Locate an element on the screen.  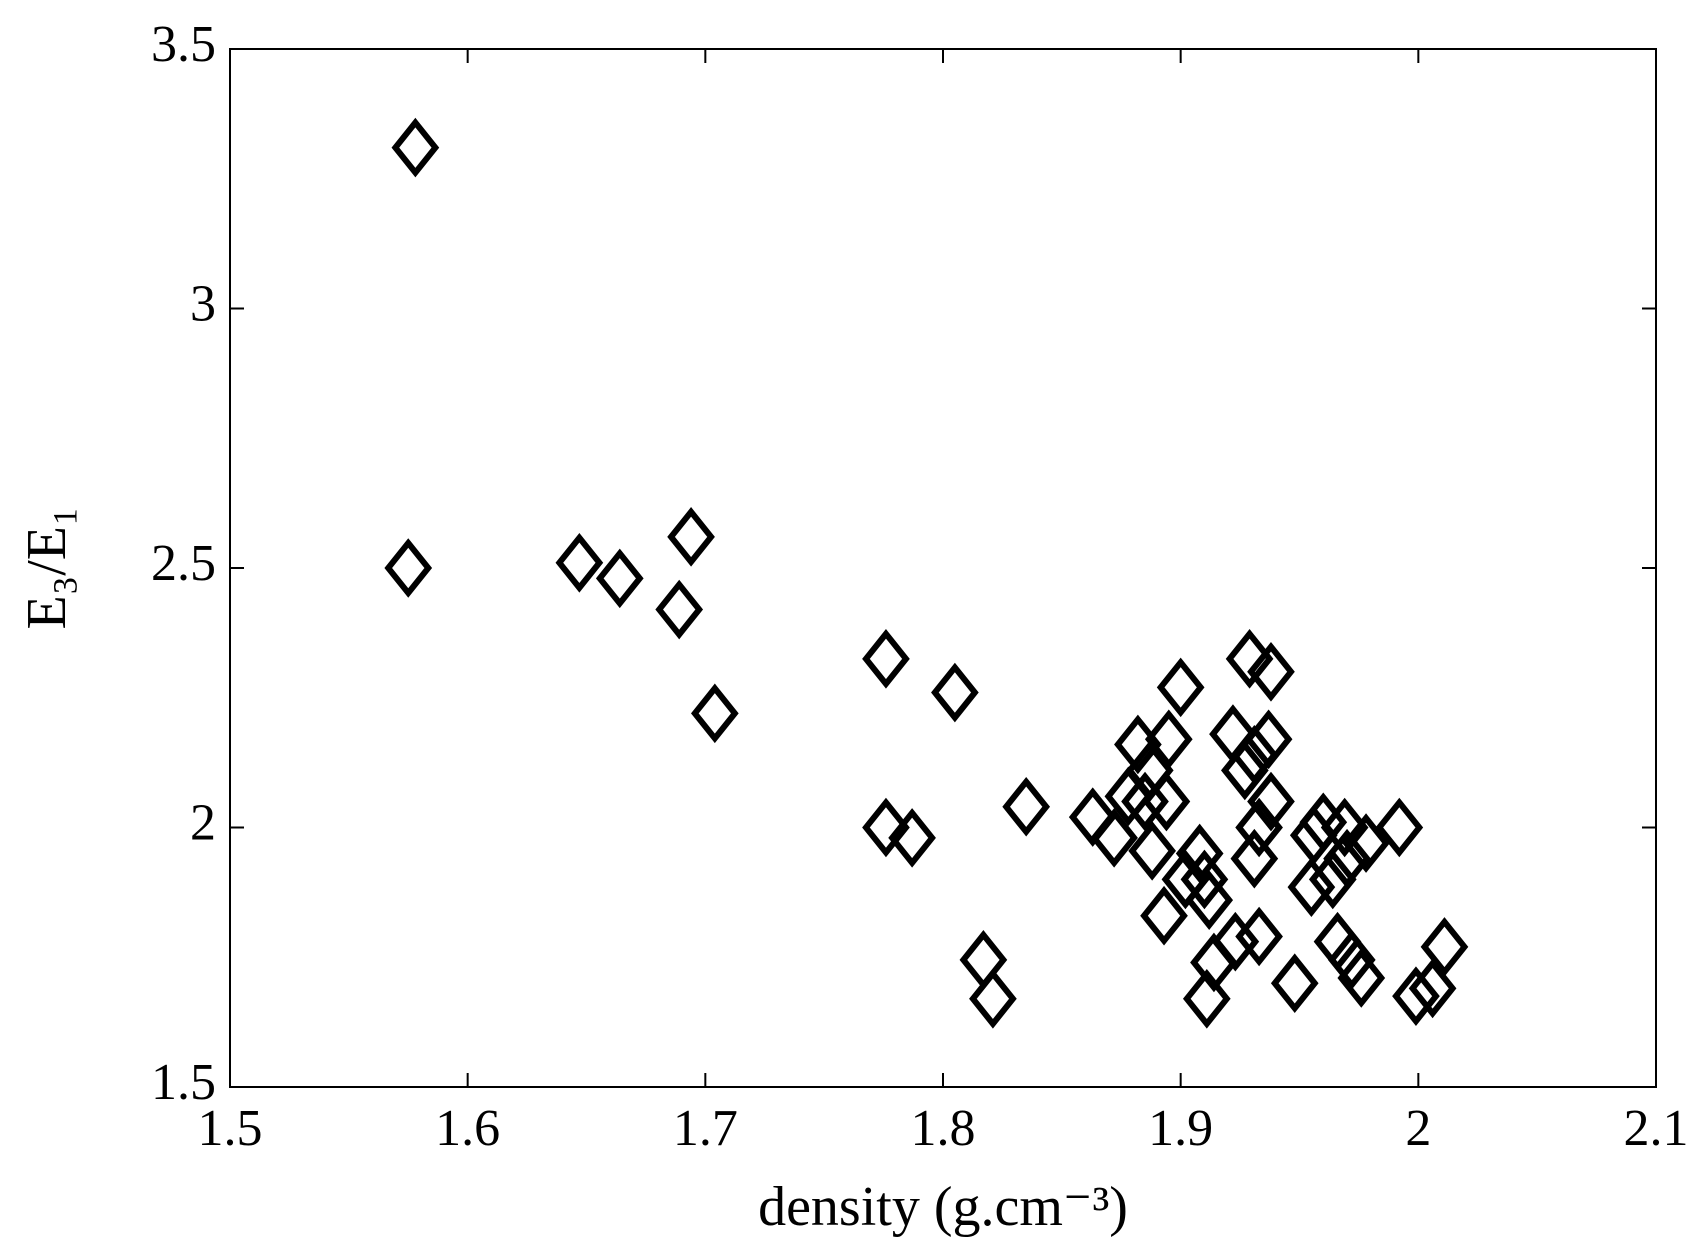
y-tick-label: 3 is located at coordinates (203, 303).